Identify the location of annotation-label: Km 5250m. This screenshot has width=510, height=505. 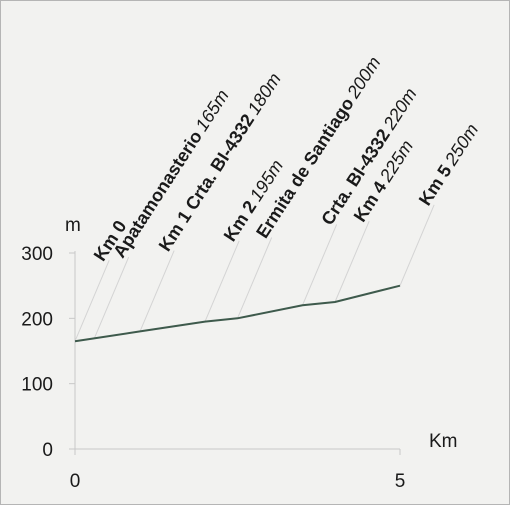
(448, 164).